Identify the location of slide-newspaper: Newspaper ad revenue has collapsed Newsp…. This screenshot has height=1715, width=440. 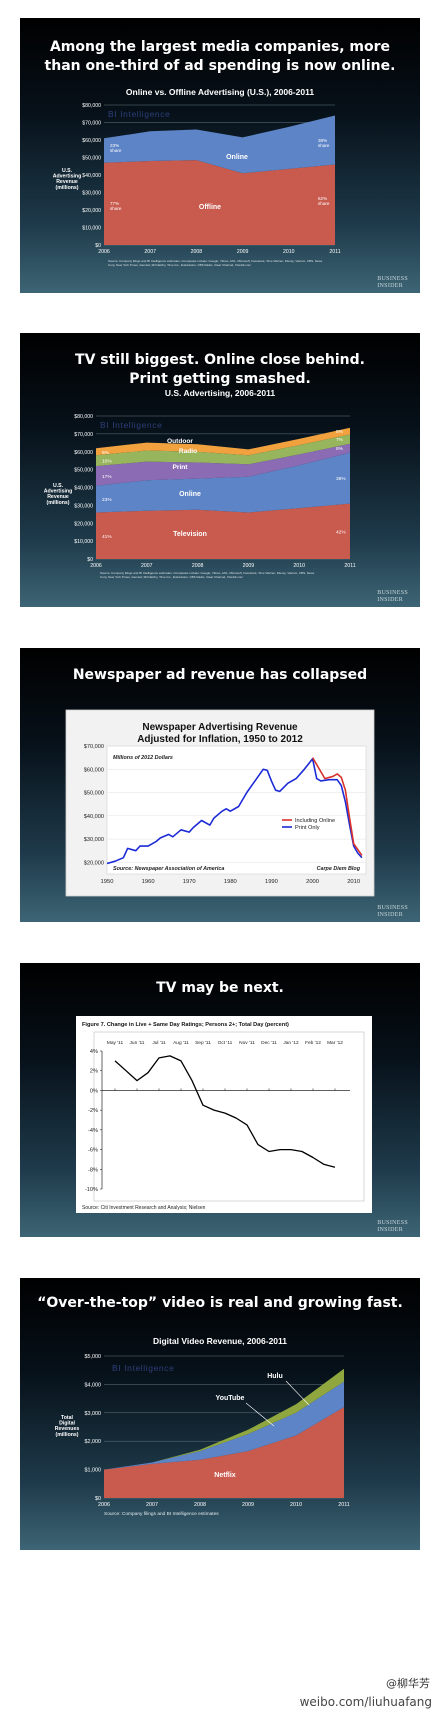
(220, 785).